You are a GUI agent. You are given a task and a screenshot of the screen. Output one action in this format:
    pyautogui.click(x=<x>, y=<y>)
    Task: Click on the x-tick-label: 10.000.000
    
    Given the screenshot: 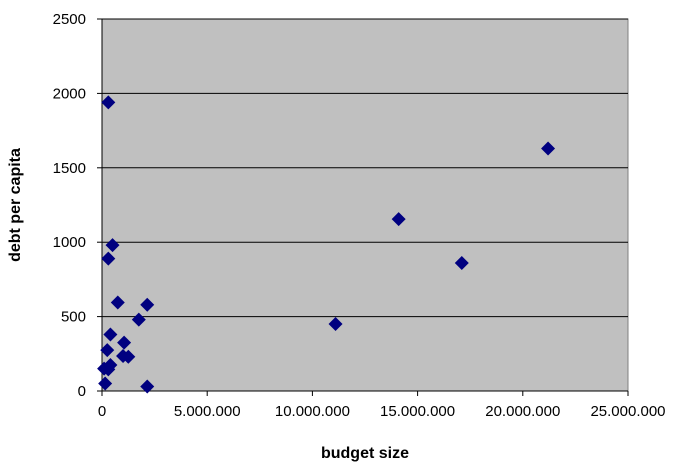 What is the action you would take?
    pyautogui.click(x=312, y=411)
    